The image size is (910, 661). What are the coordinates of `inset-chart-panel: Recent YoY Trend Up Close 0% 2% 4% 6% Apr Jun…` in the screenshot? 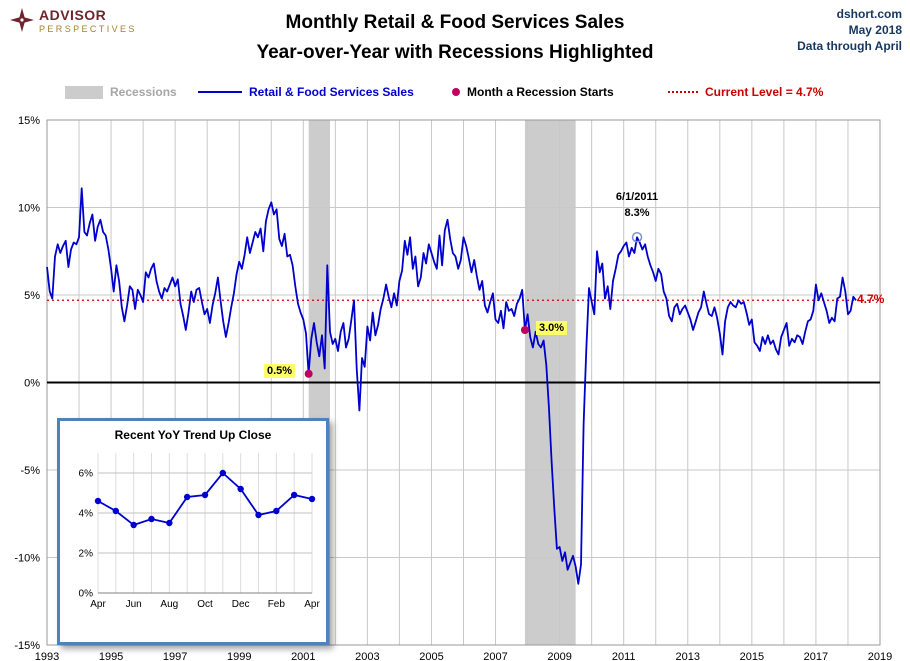 It's located at (193, 531).